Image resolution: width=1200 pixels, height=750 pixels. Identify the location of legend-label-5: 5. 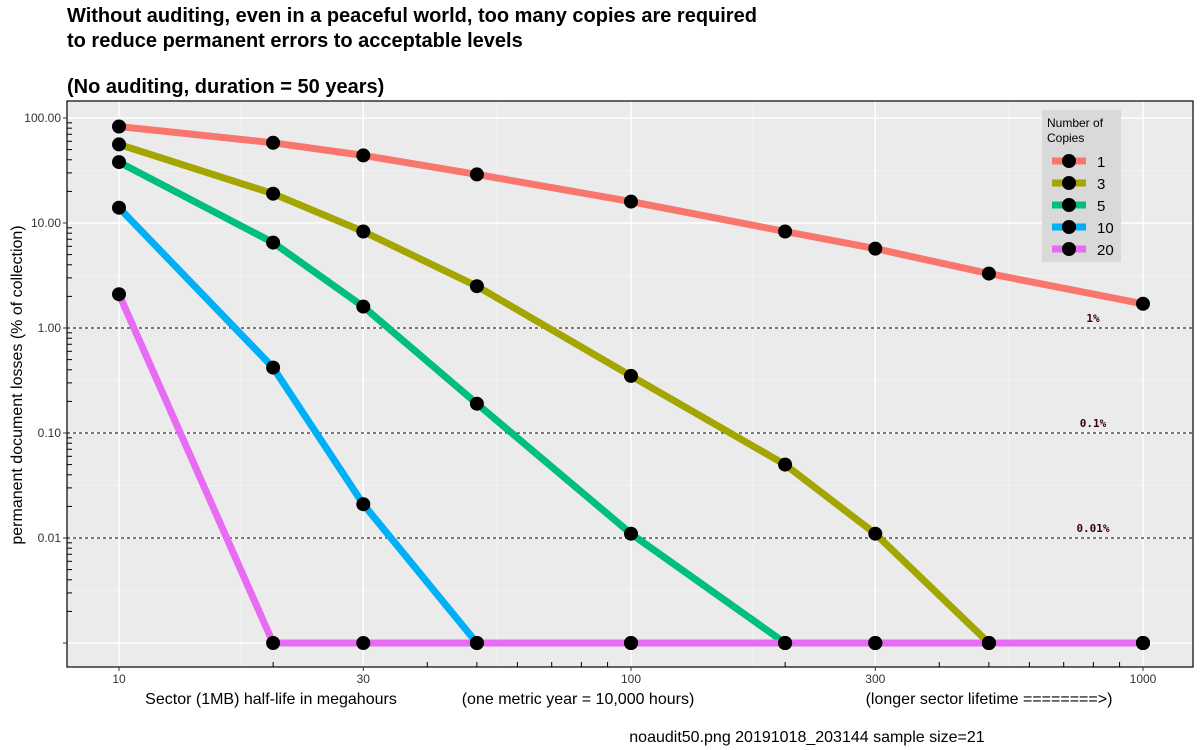
(1101, 206).